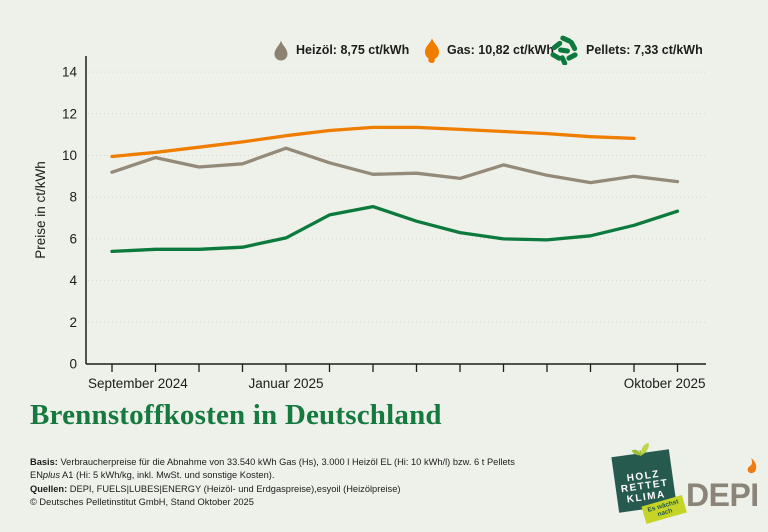  What do you see at coordinates (432, 50) in the screenshot?
I see `flame-icon` at bounding box center [432, 50].